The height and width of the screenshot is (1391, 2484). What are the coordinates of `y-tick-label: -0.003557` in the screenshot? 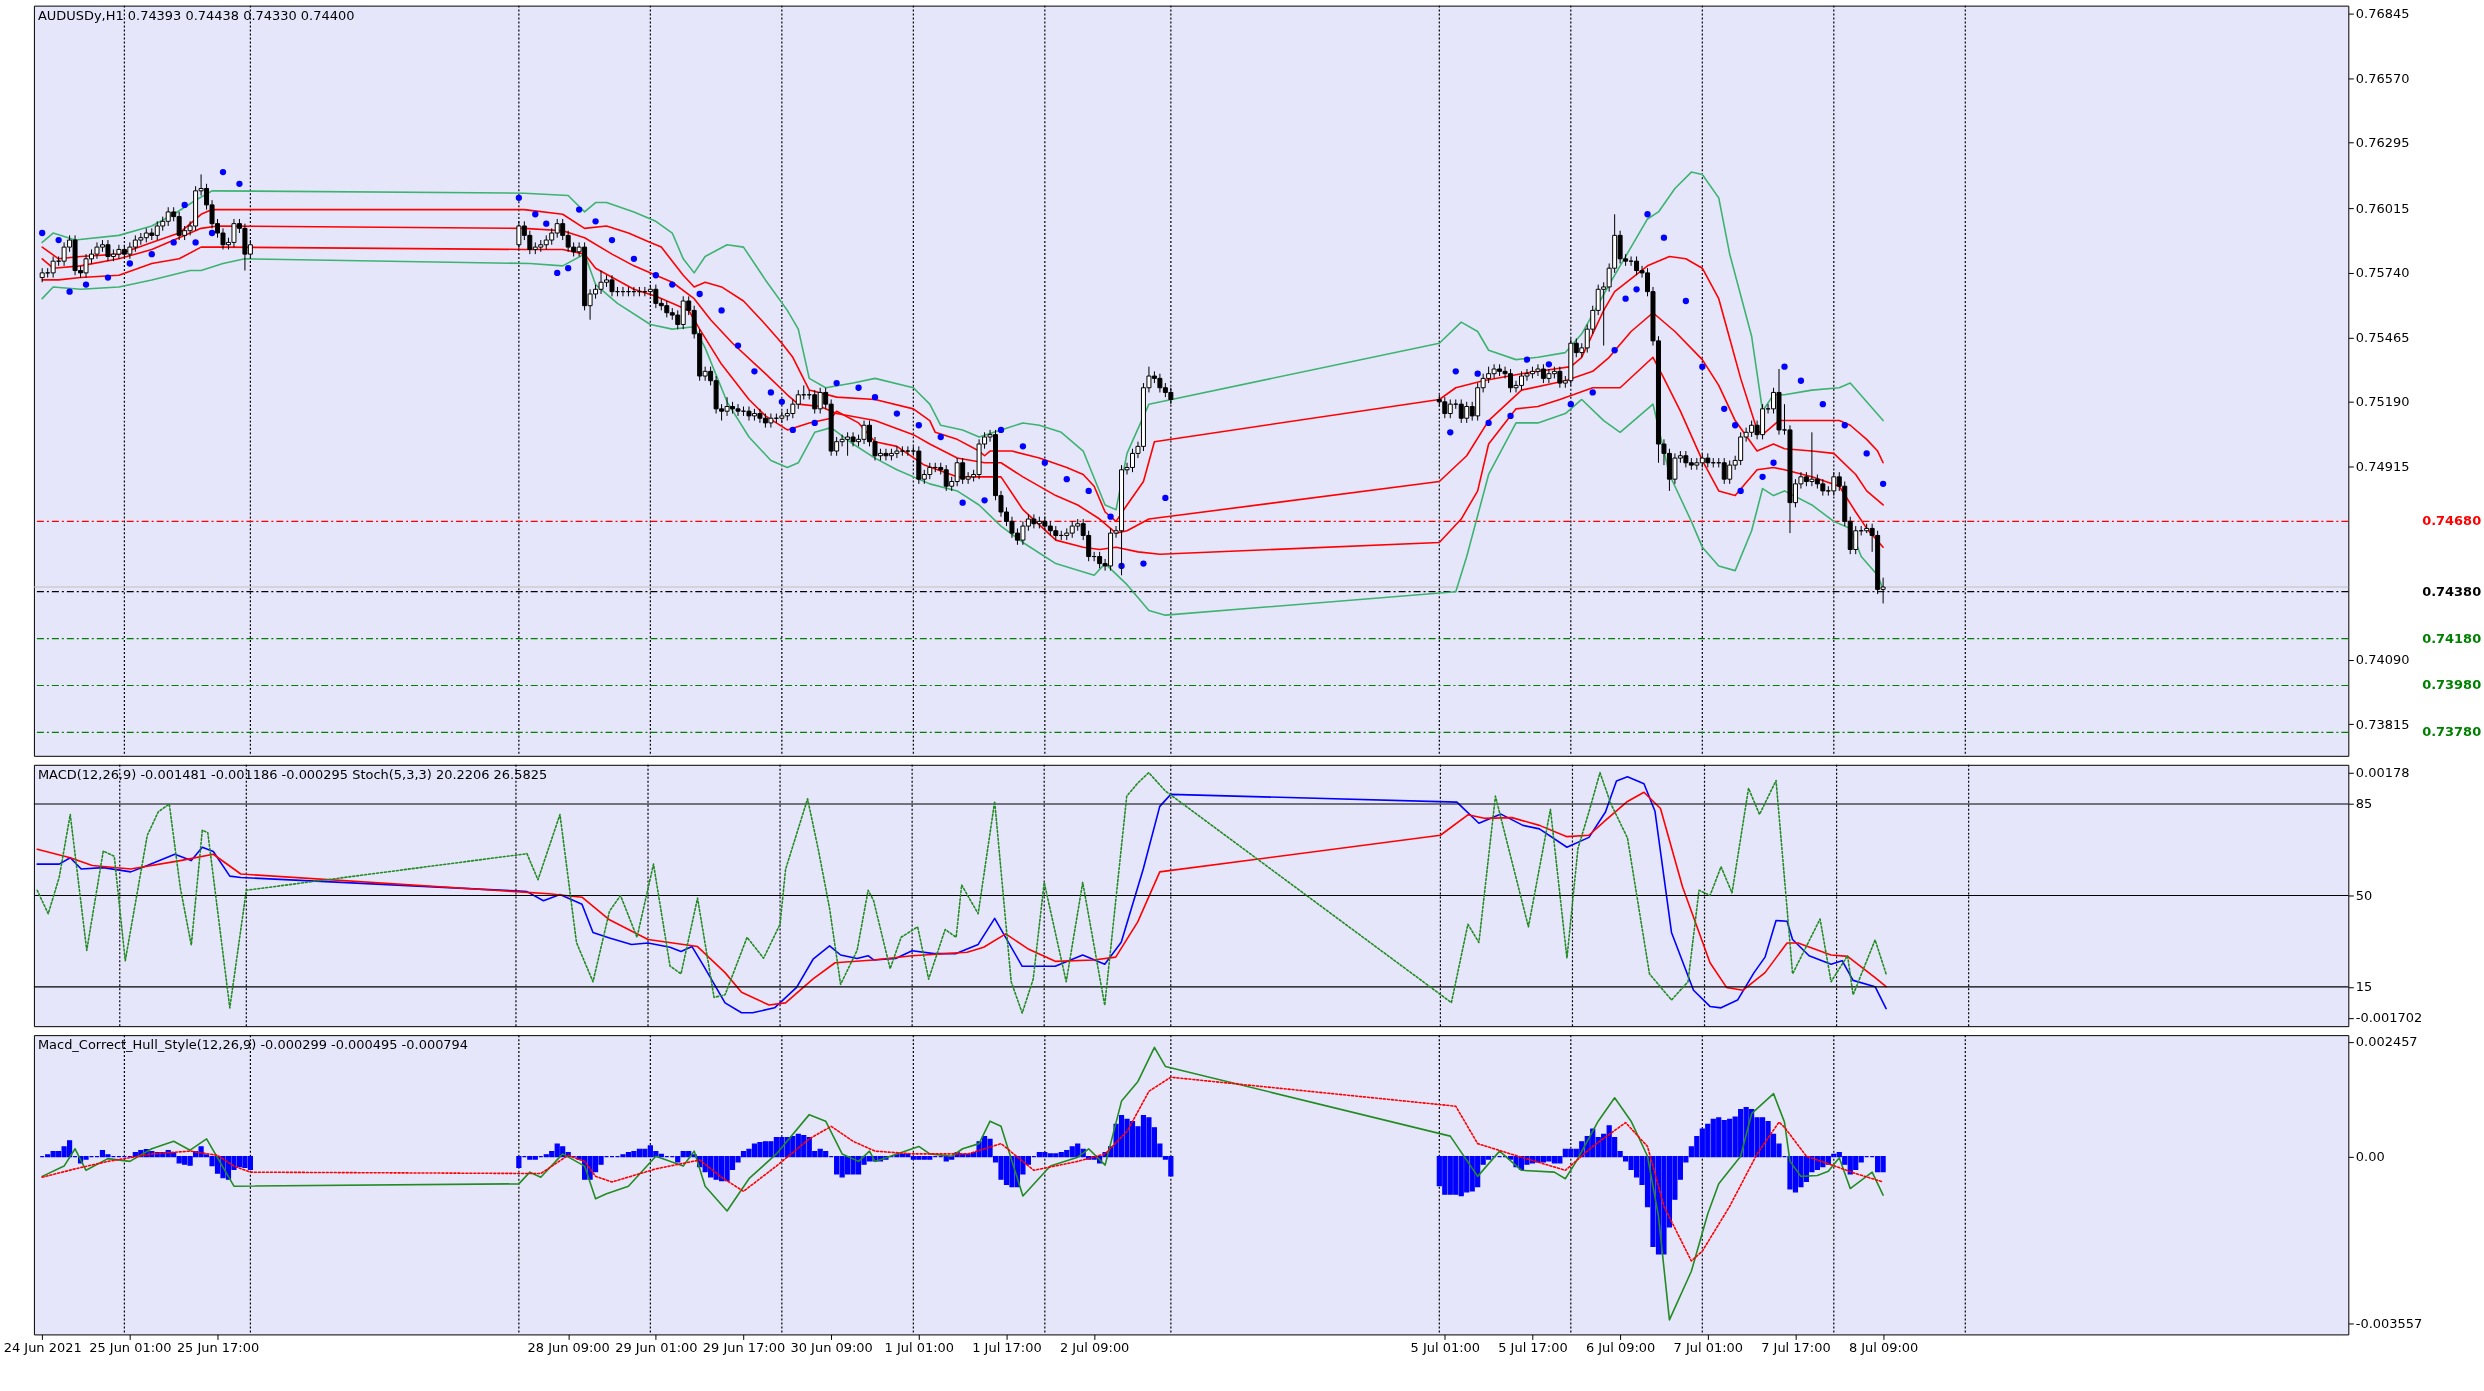 It's located at (2389, 1323).